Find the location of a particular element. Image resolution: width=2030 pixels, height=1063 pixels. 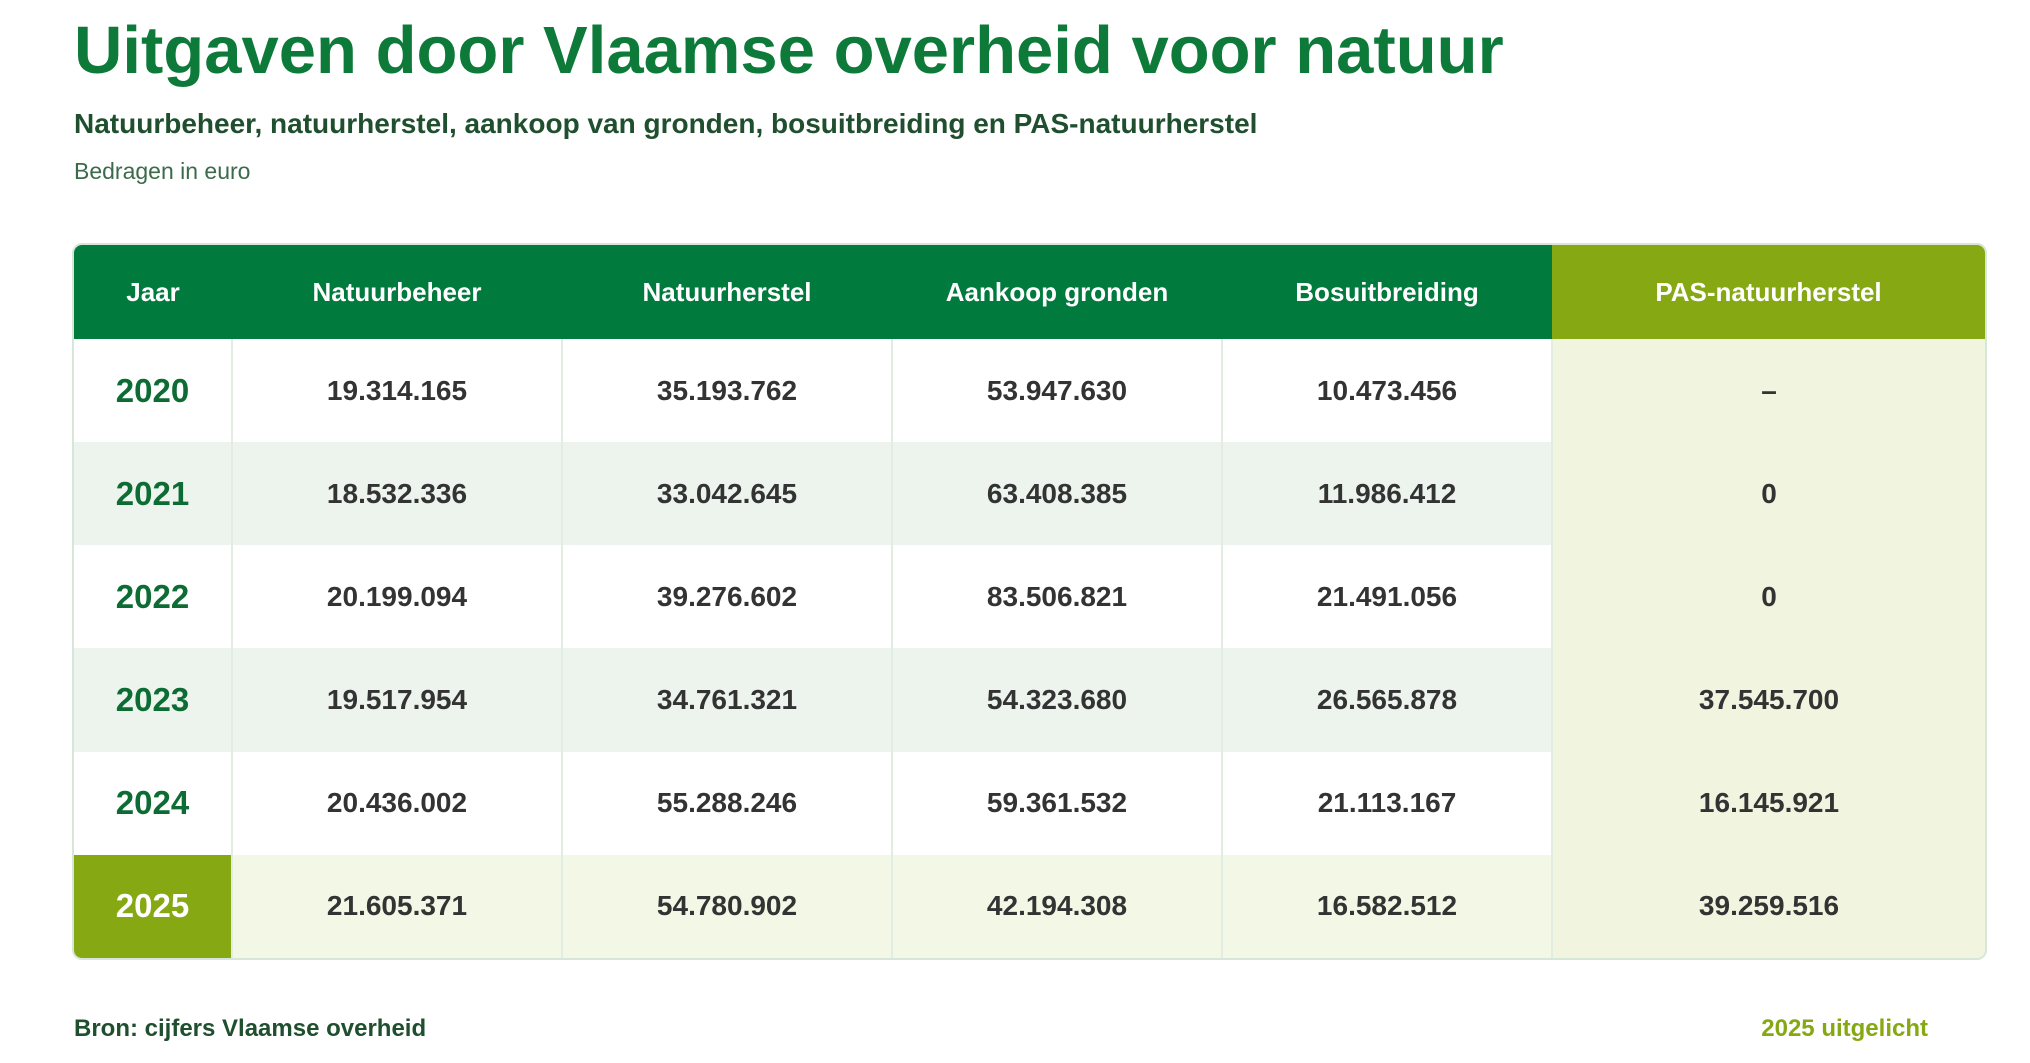

column-header-pas-natuurherstel: PAS-natuurherstel is located at coordinates (1768, 292).